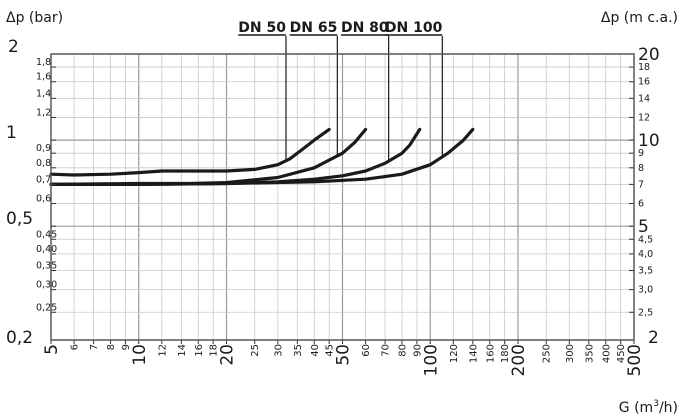 This screenshot has height=418, width=686. Describe the element at coordinates (490, 353) in the screenshot. I see `x-tick-label: 160` at that location.